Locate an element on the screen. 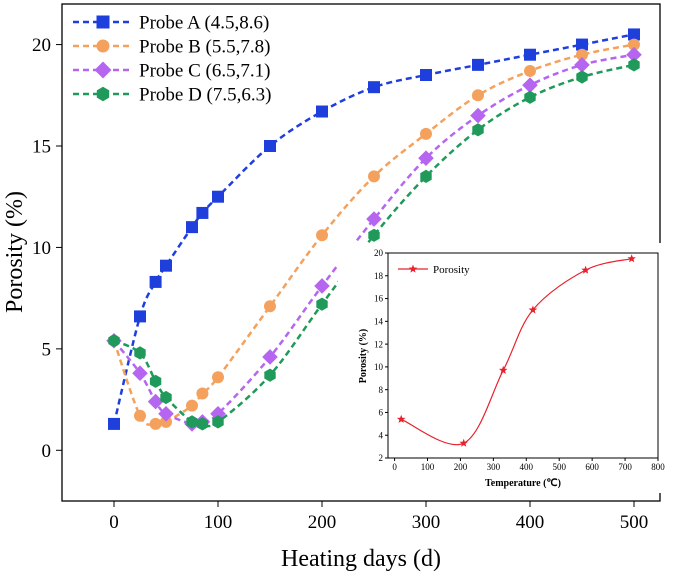 This screenshot has height=576, width=685. main-x-tick-label: 300 is located at coordinates (426, 522).